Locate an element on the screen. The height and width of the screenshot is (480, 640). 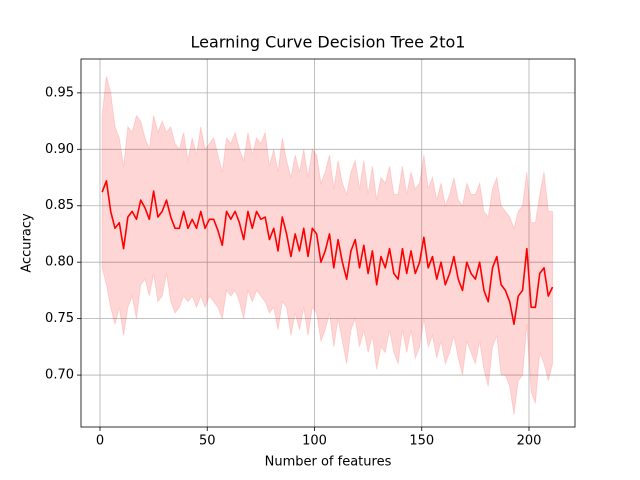
y-tick-label: 0.75 is located at coordinates (59, 318).